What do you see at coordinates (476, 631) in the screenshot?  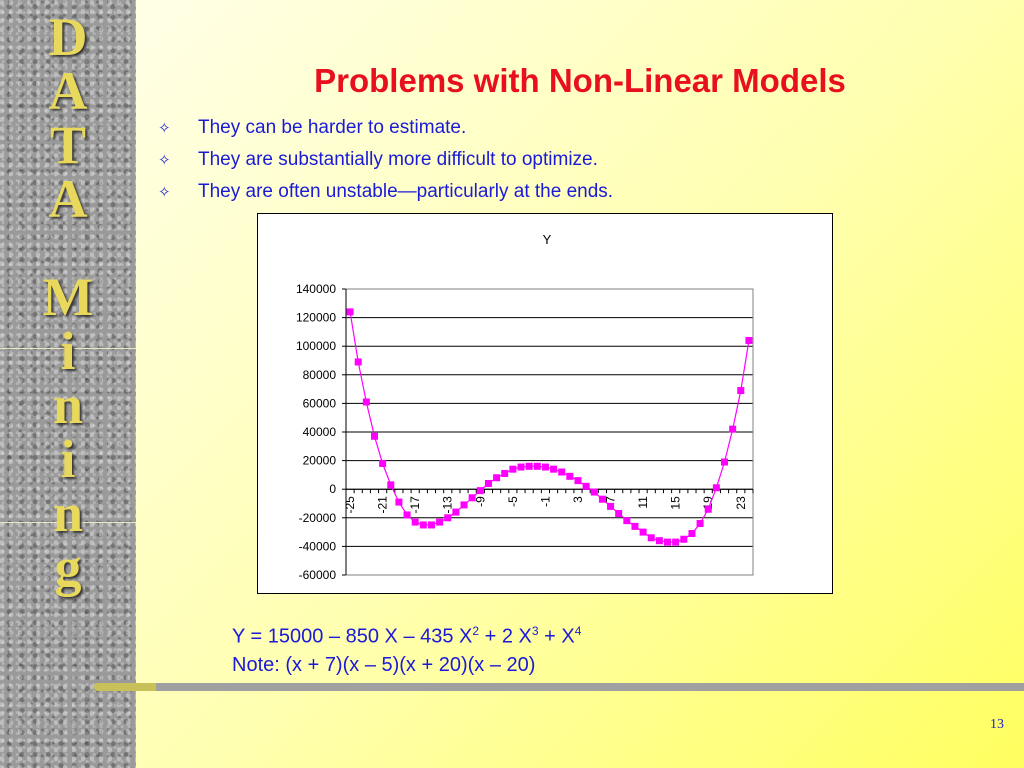 I see `exponent: 2` at bounding box center [476, 631].